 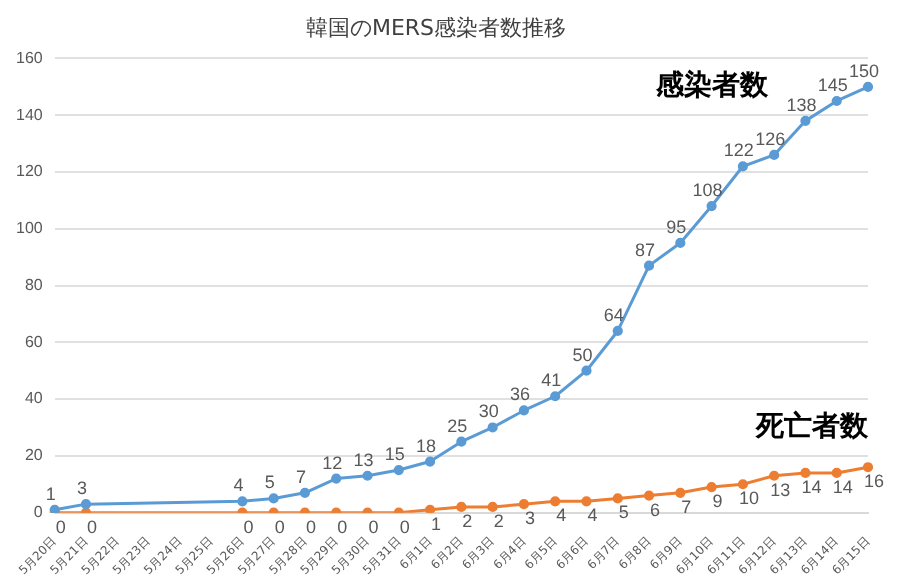 I want to click on series-label: 感染者数, so click(x=712, y=85).